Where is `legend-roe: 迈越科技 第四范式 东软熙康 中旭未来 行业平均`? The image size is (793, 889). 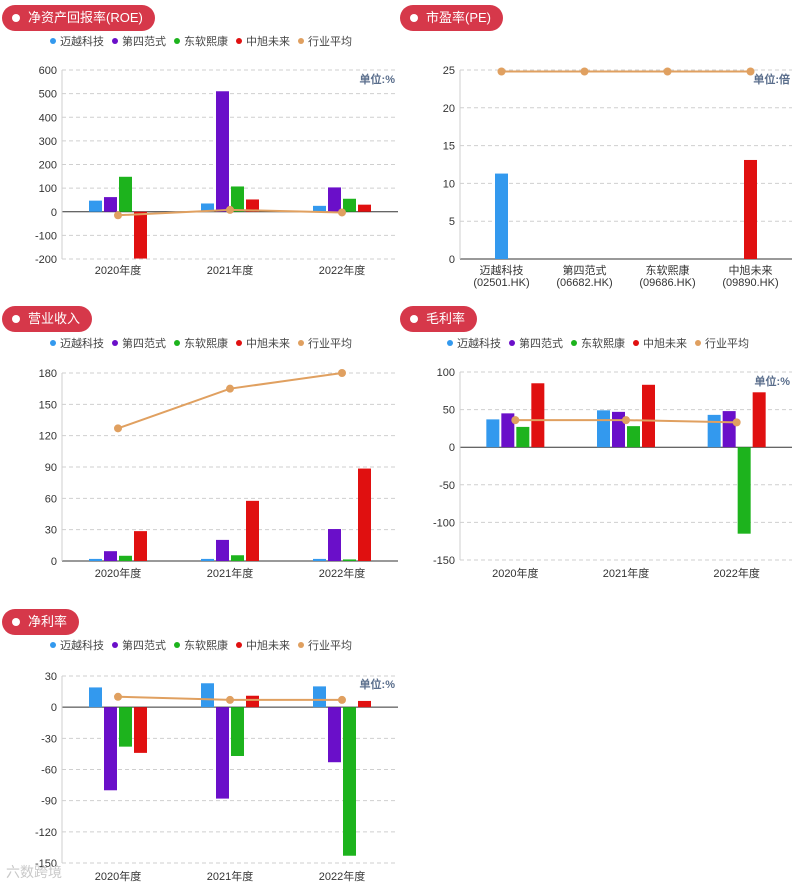
legend-roe: 迈越科技 第四范式 东软熙康 中旭未来 行业平均 is located at coordinates (205, 41).